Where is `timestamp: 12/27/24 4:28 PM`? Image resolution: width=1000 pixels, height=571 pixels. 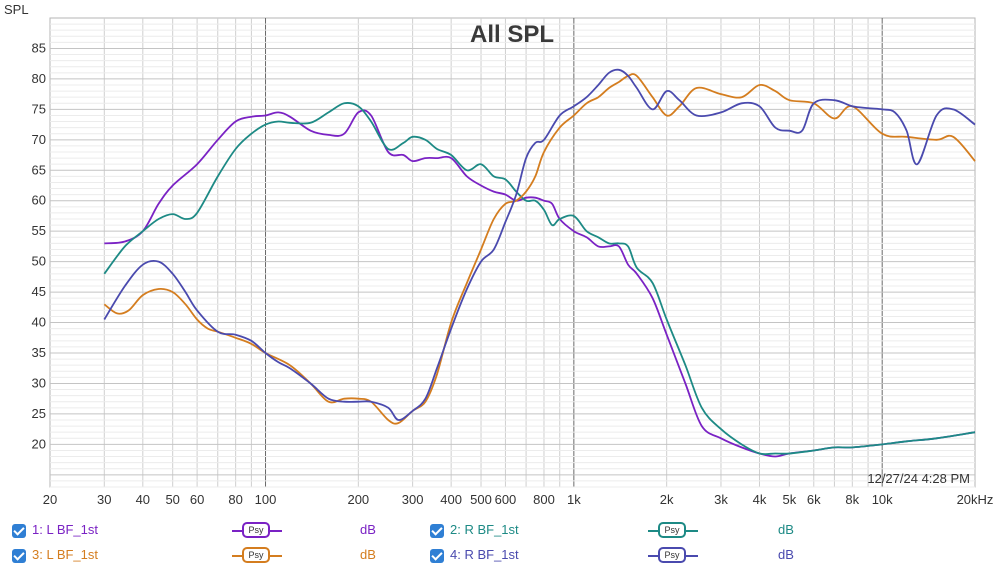
timestamp: 12/27/24 4:28 PM is located at coordinates (918, 478).